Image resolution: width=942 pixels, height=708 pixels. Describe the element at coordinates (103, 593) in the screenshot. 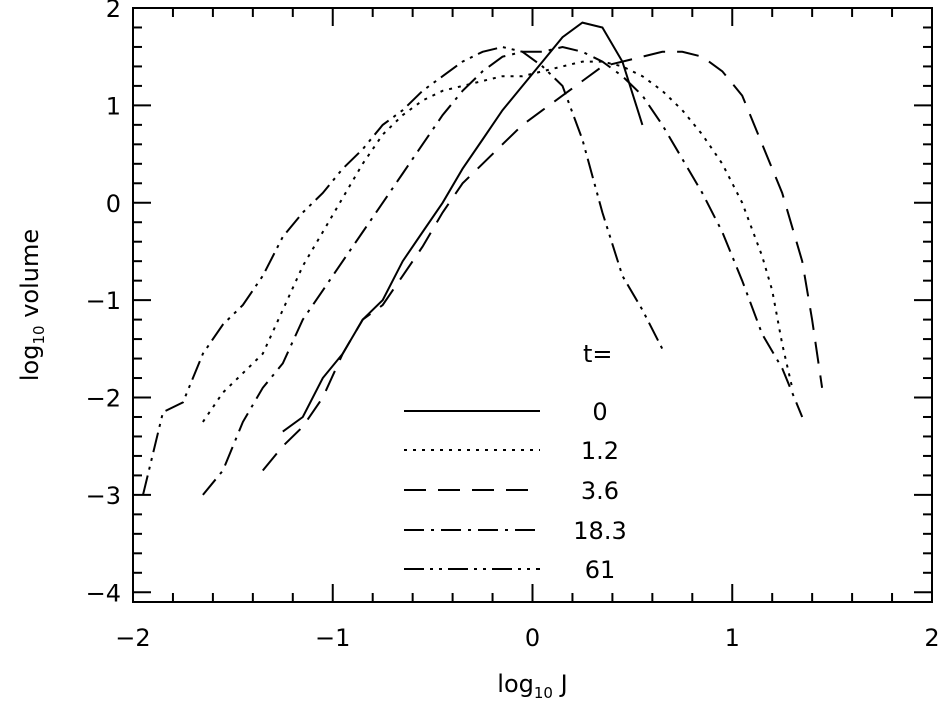

I see `y-tick-label: −4` at that location.